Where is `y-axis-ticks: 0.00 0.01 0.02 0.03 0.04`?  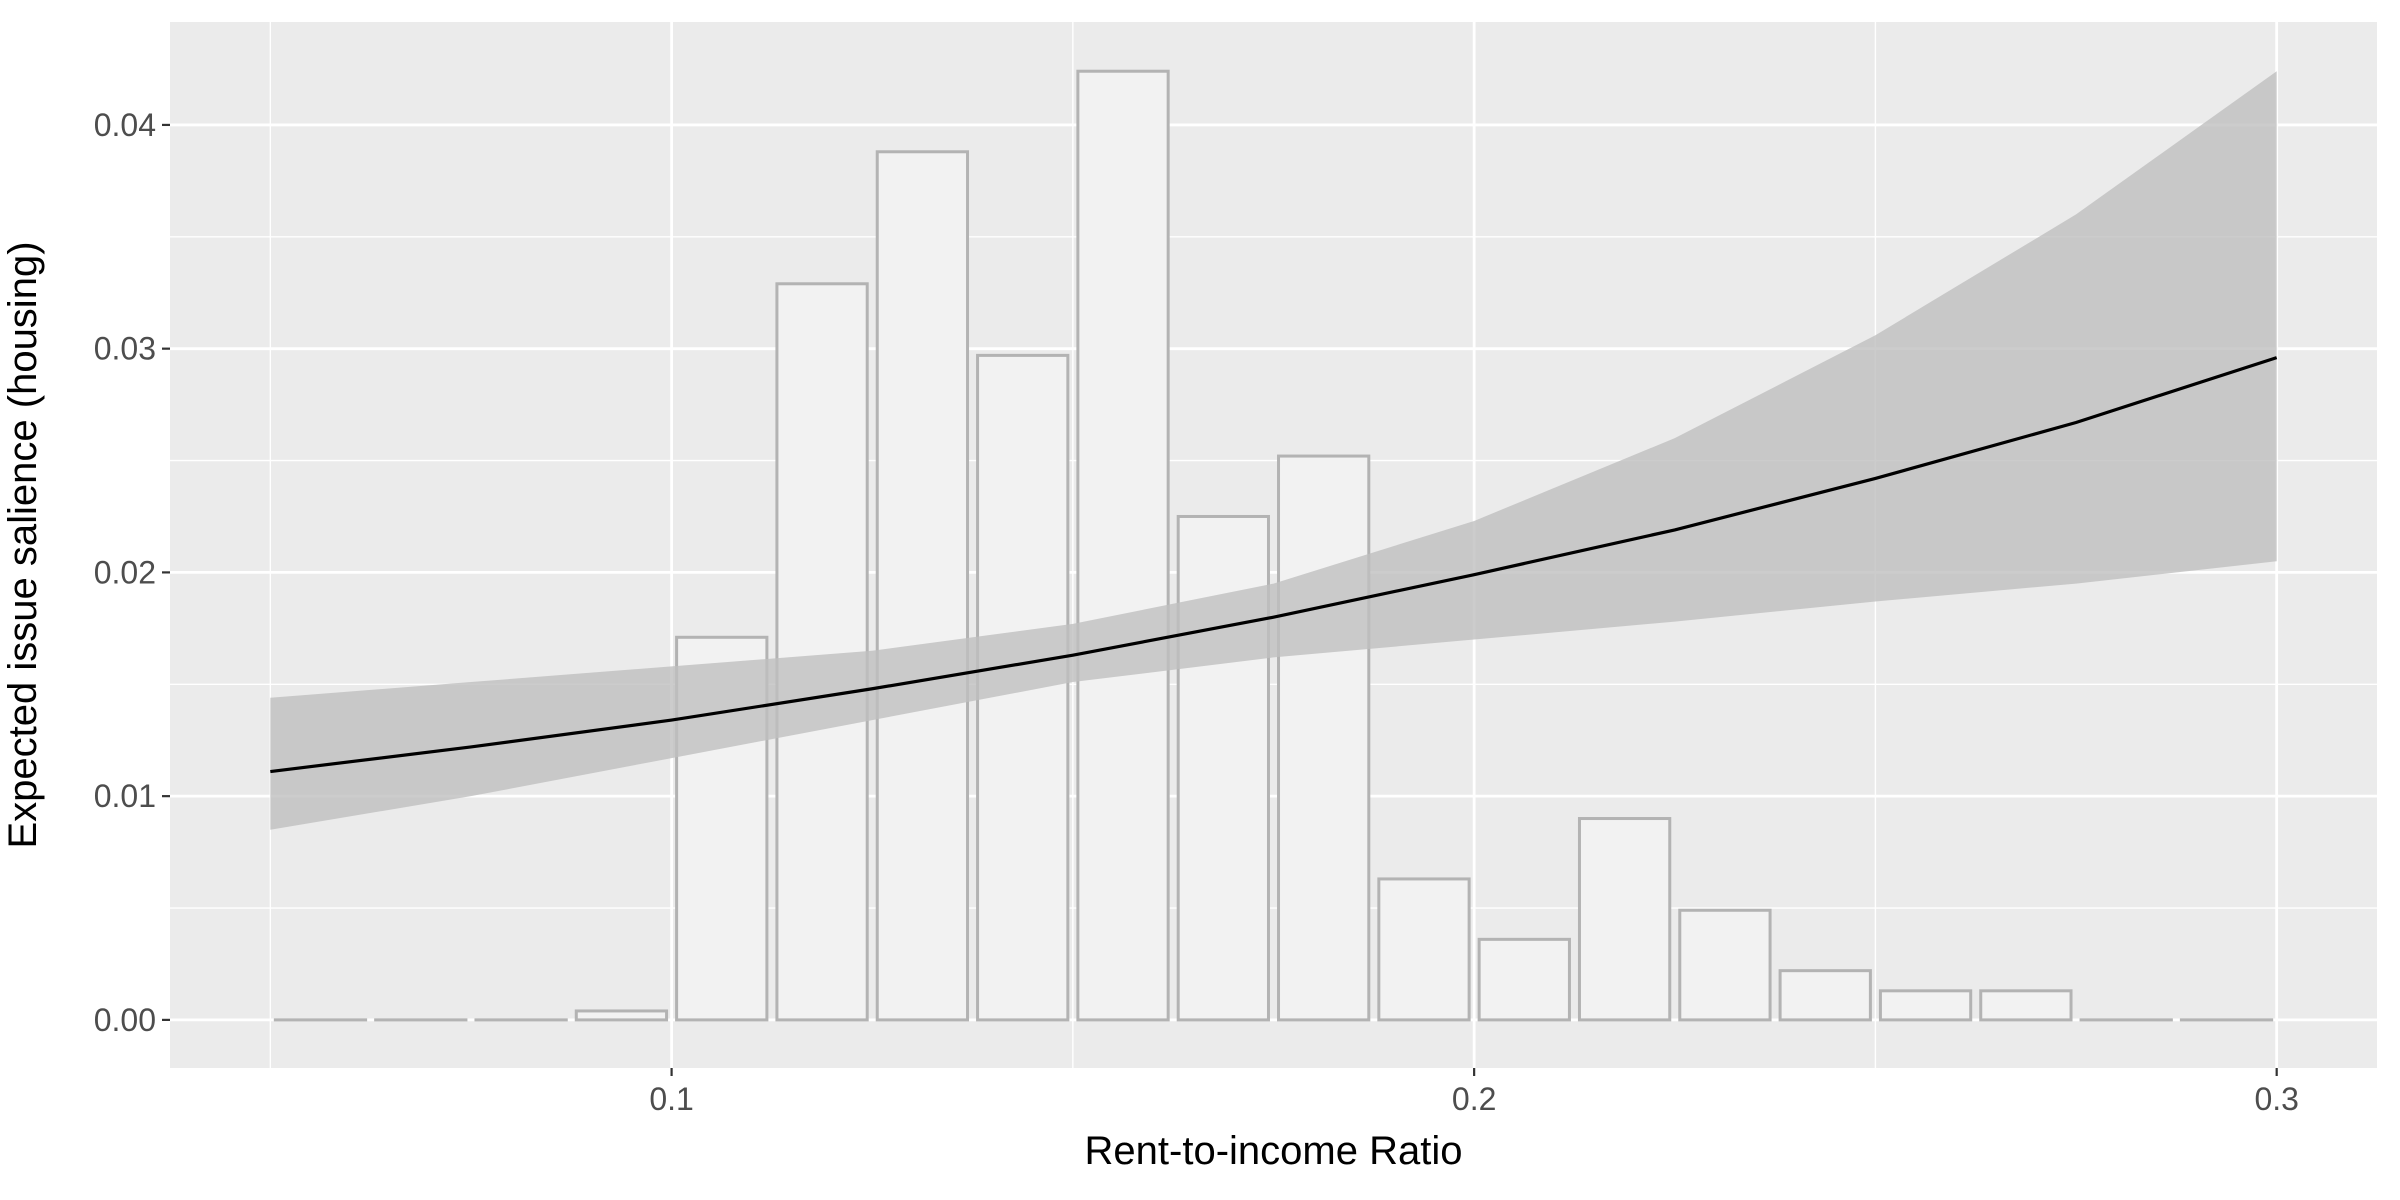 y-axis-ticks: 0.00 0.01 0.02 0.03 0.04 is located at coordinates (132, 572).